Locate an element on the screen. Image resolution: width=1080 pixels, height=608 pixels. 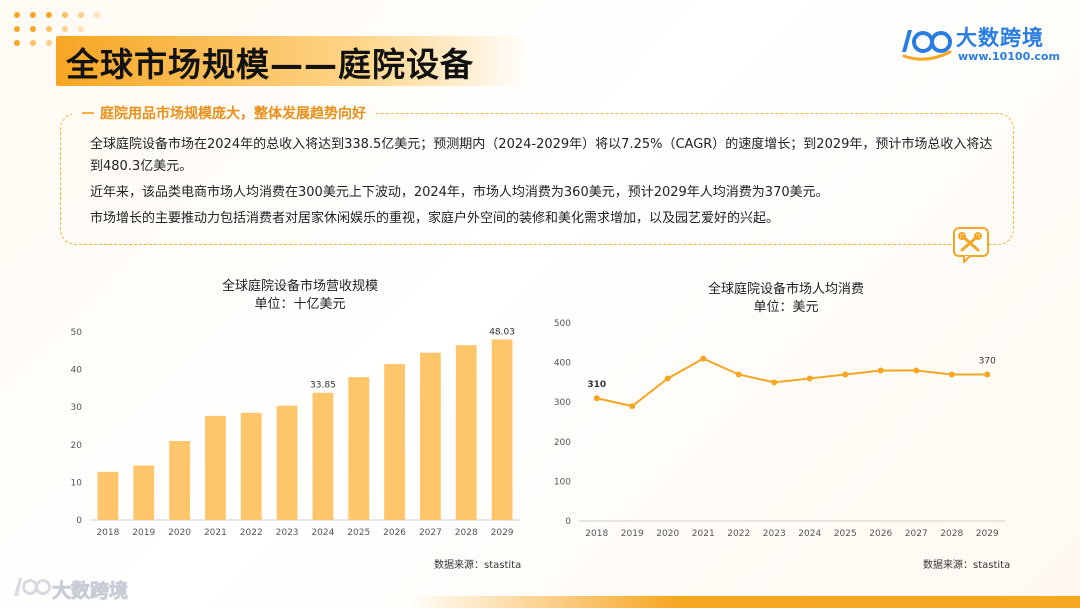
footer-bar is located at coordinates (745, 602).